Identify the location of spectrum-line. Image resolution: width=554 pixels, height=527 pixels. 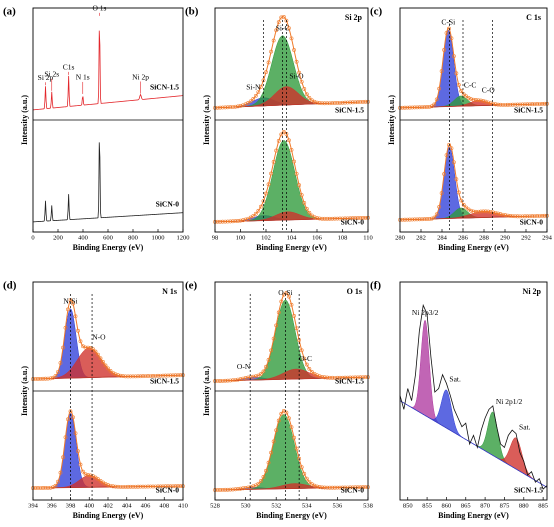
(108, 70).